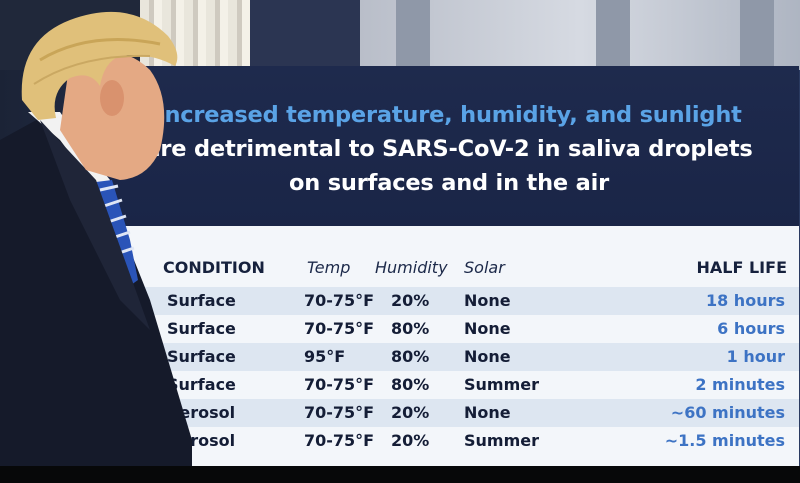 This screenshot has width=800, height=483. What do you see at coordinates (751, 328) in the screenshot?
I see `cell-half-life: 6 hours` at bounding box center [751, 328].